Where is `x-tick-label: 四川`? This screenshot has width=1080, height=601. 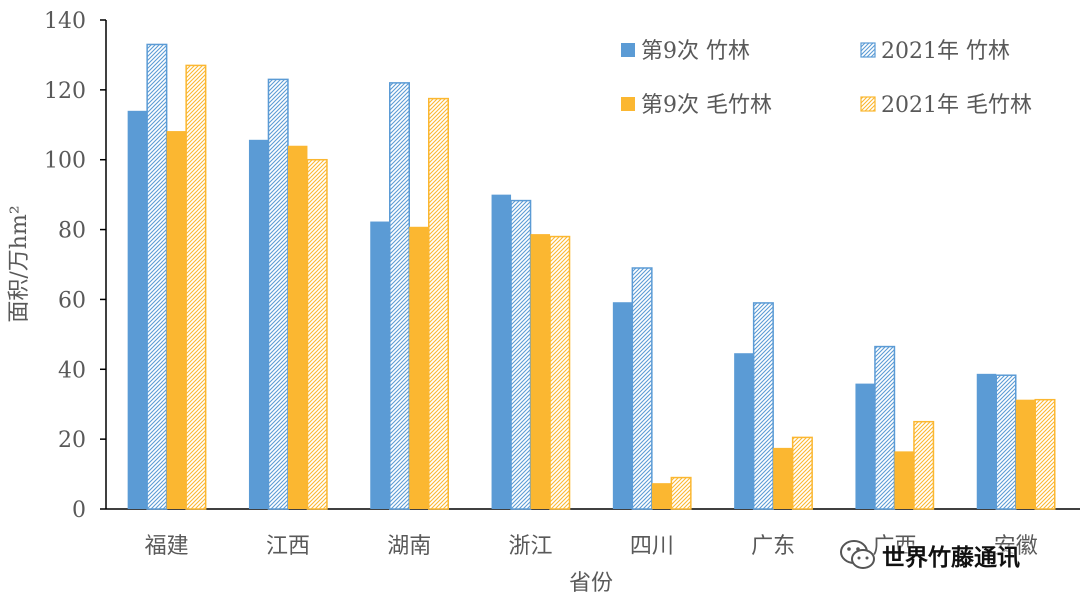
x-tick-label: 四川 is located at coordinates (652, 546).